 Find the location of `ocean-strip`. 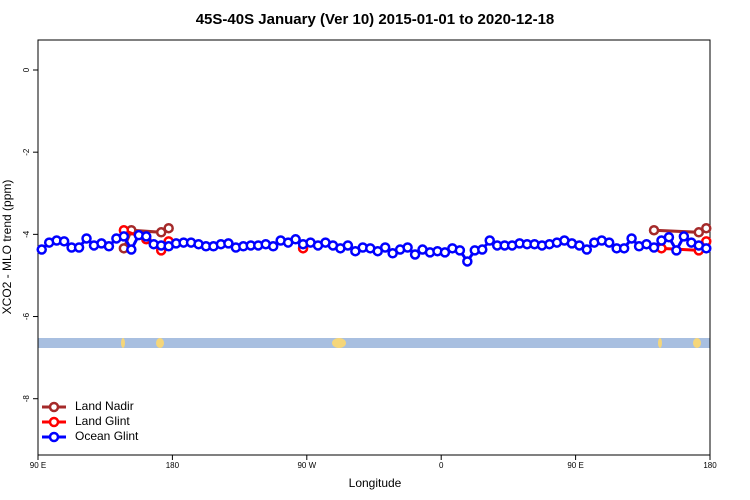

ocean-strip is located at coordinates (374, 343).